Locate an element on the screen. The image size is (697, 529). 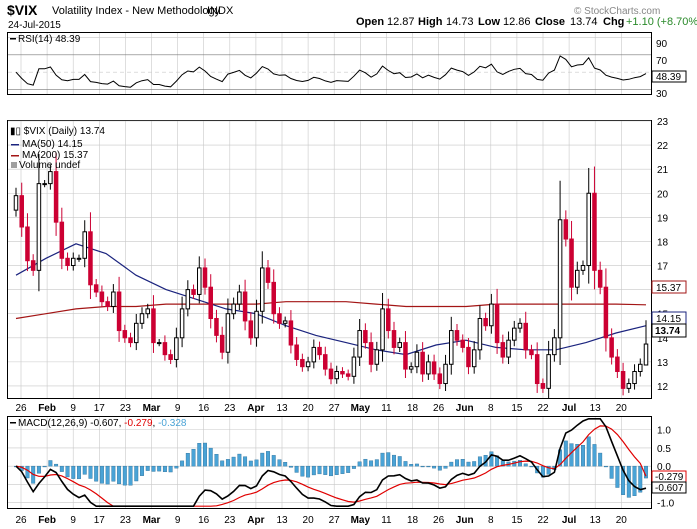
date-tick: Jun is located at coordinates (465, 408).